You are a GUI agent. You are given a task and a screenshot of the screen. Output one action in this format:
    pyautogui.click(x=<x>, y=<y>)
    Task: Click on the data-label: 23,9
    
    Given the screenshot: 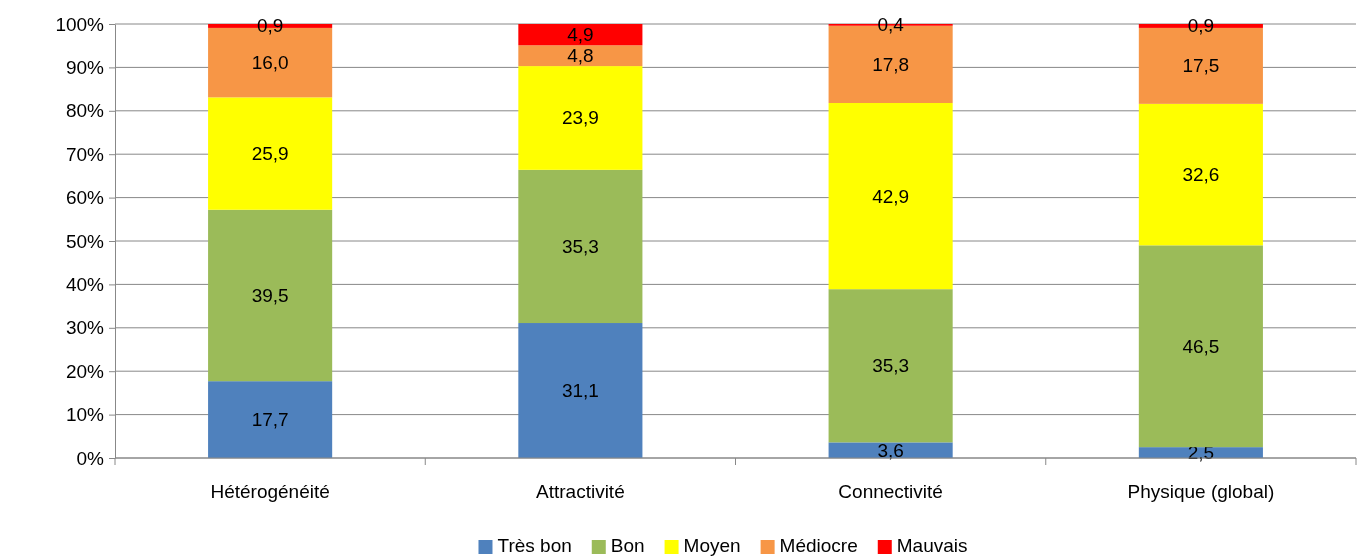 What is the action you would take?
    pyautogui.click(x=580, y=118)
    